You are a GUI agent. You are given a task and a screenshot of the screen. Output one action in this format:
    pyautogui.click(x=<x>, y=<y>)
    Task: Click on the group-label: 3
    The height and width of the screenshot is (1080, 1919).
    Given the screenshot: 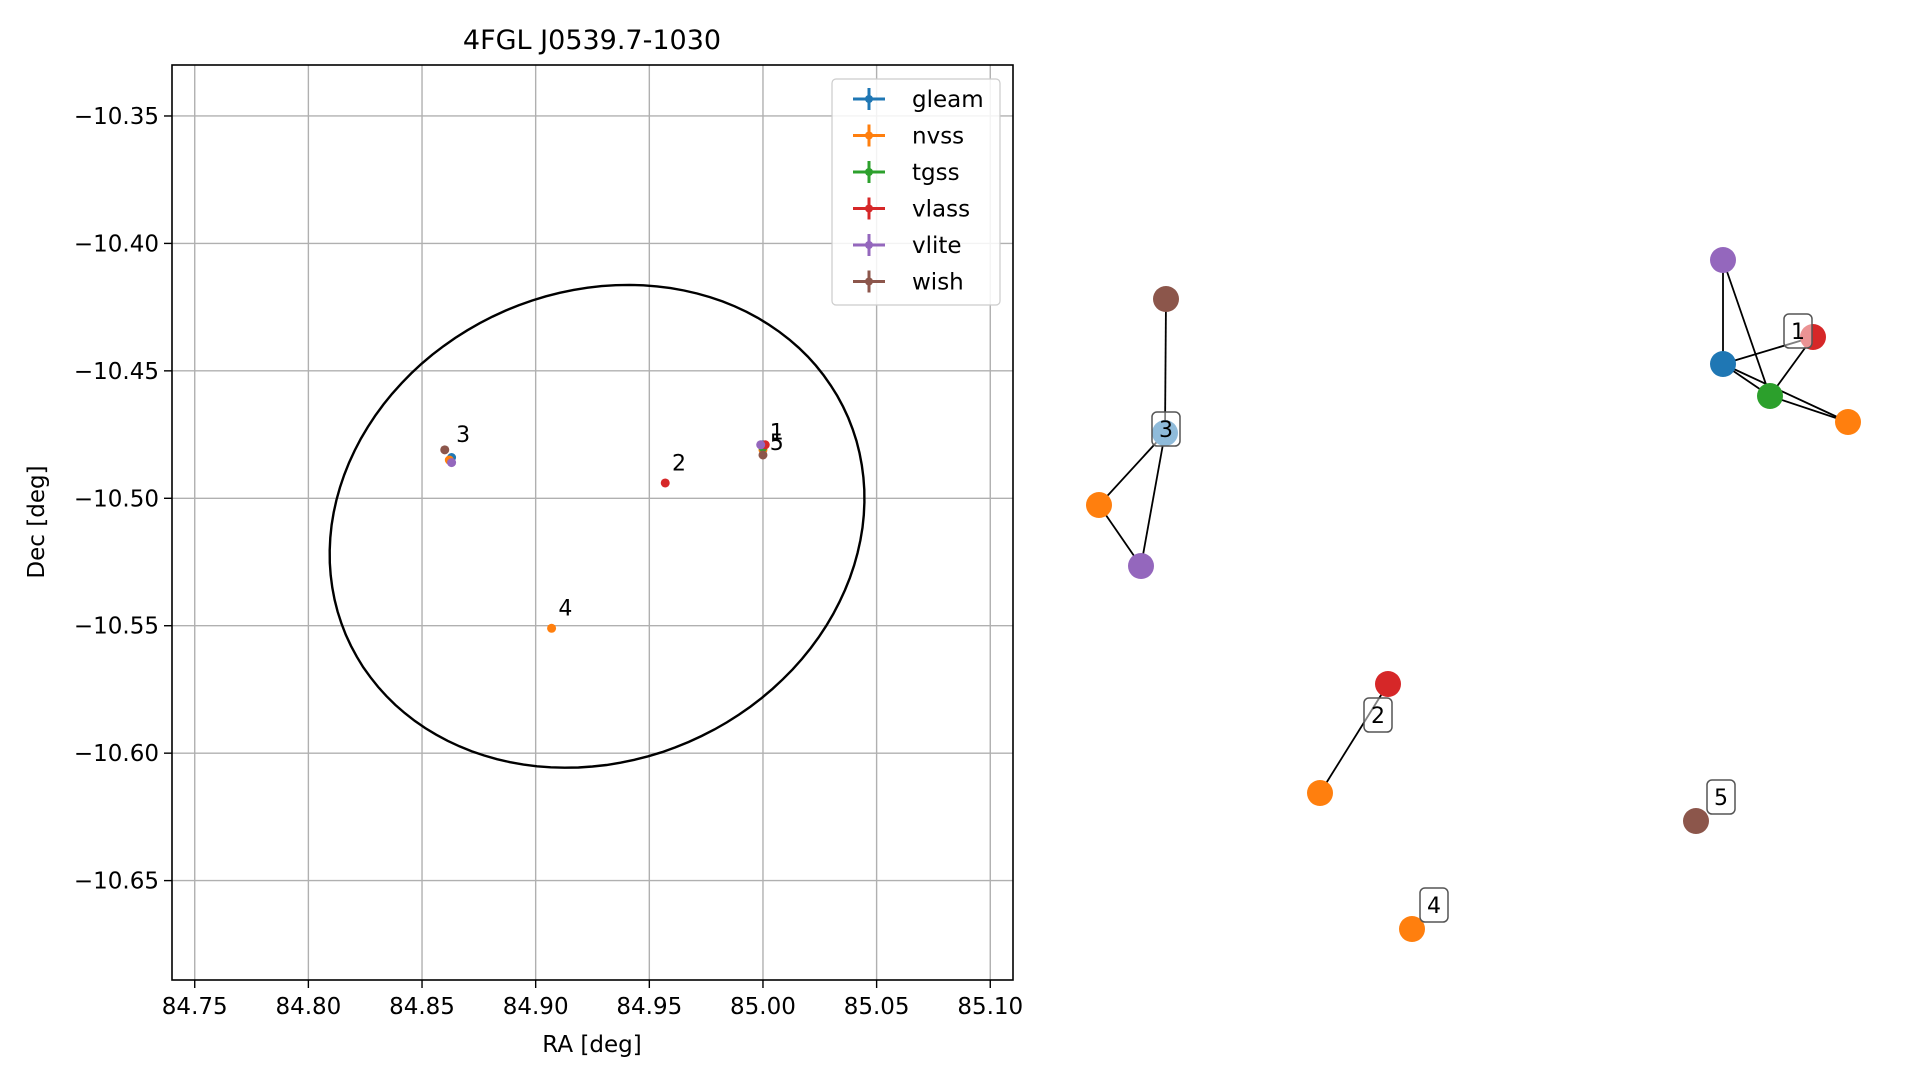 What is the action you would take?
    pyautogui.click(x=1166, y=430)
    